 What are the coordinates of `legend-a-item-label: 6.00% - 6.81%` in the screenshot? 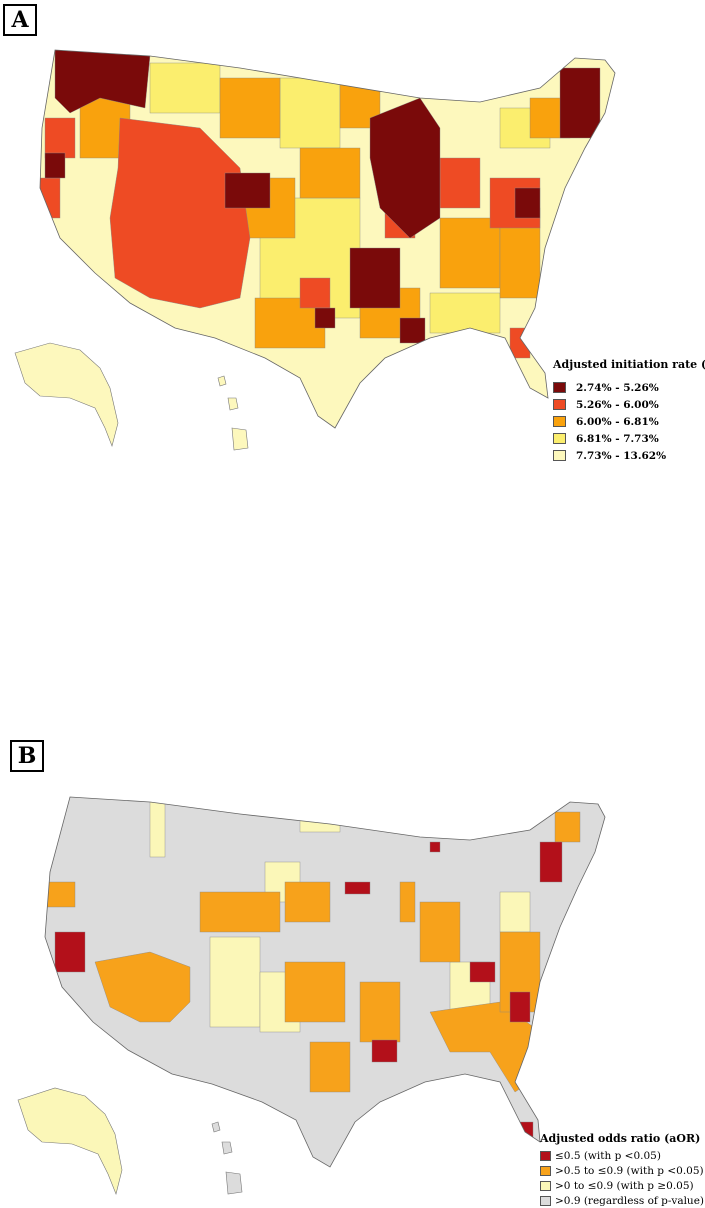 It's located at (617, 421).